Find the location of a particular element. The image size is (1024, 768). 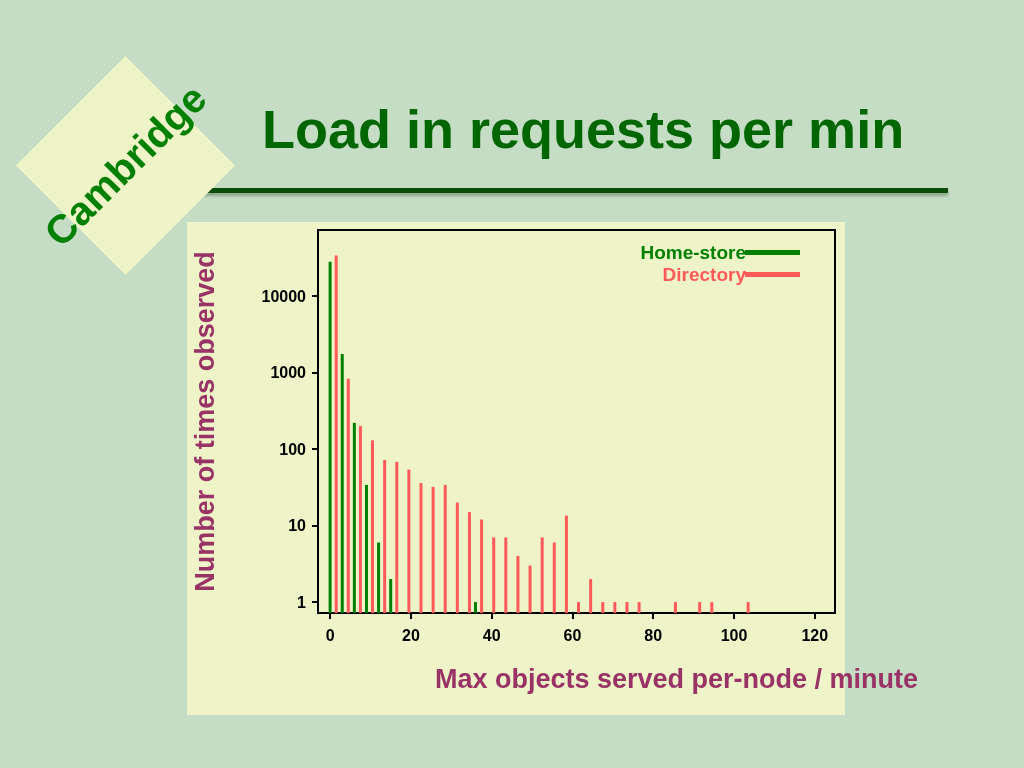

x-axis-title: Max objects served per-node / minute is located at coordinates (676, 678).